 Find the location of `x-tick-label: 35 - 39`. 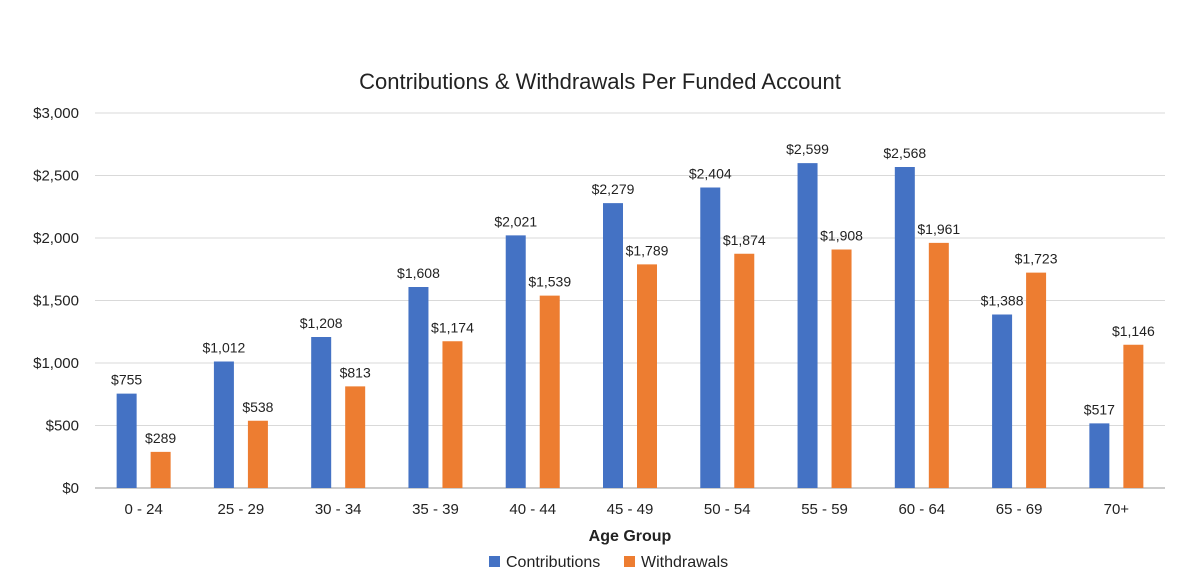

x-tick-label: 35 - 39 is located at coordinates (435, 509).